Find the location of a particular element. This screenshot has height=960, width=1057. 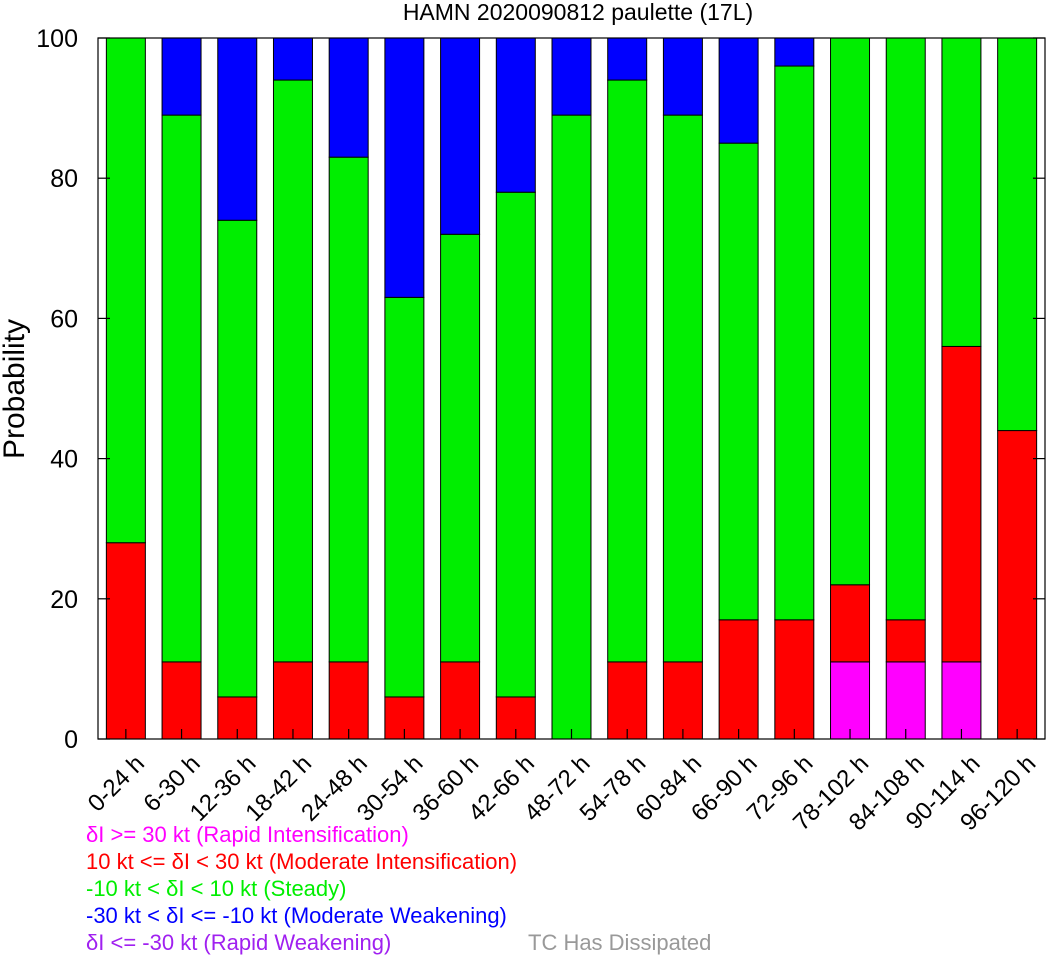

bar-segment-18-42h-s1 is located at coordinates (292, 700).